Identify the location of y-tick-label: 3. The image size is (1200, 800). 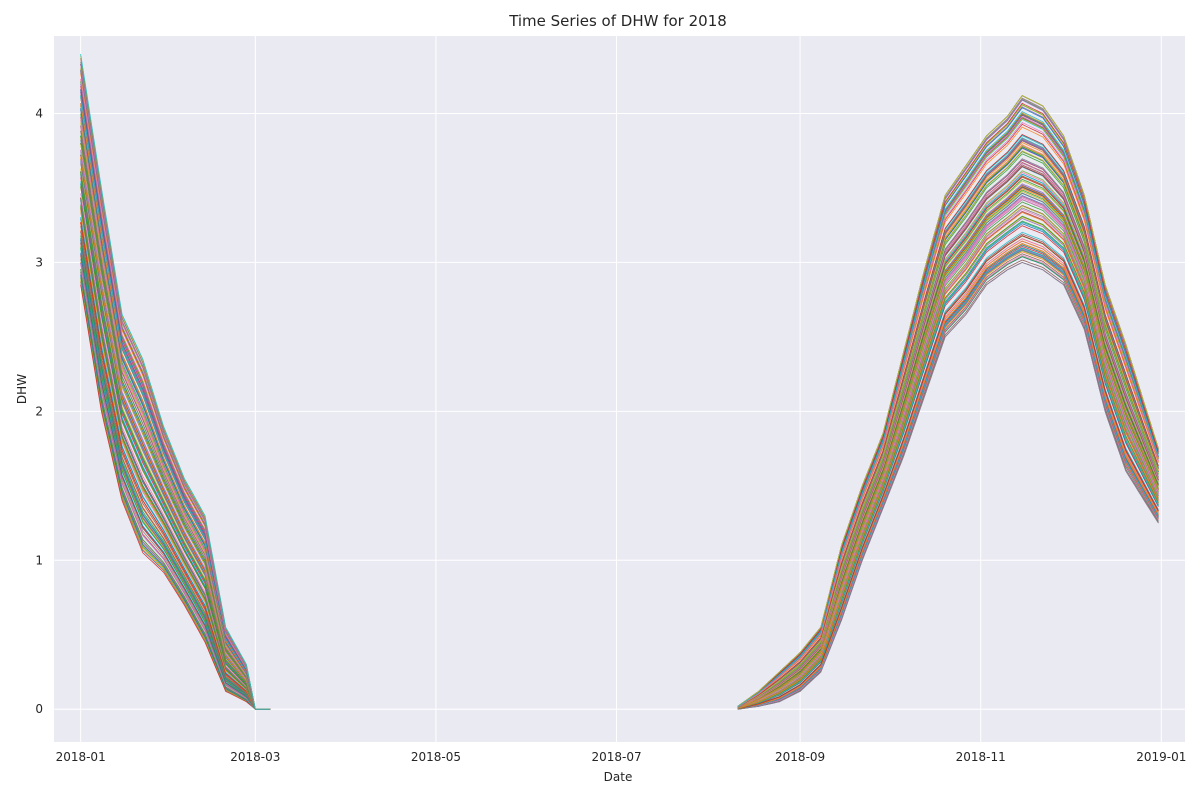
(39, 262).